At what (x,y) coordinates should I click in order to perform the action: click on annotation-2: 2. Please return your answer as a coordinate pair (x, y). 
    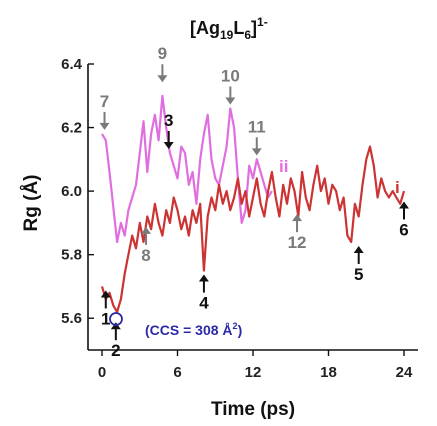
    Looking at the image, I should click on (115, 341).